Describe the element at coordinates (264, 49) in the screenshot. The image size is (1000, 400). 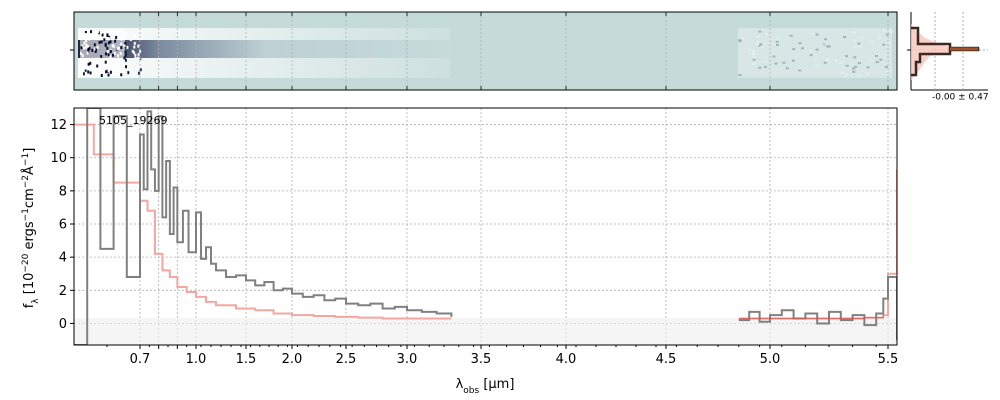
I see `2d-trace` at that location.